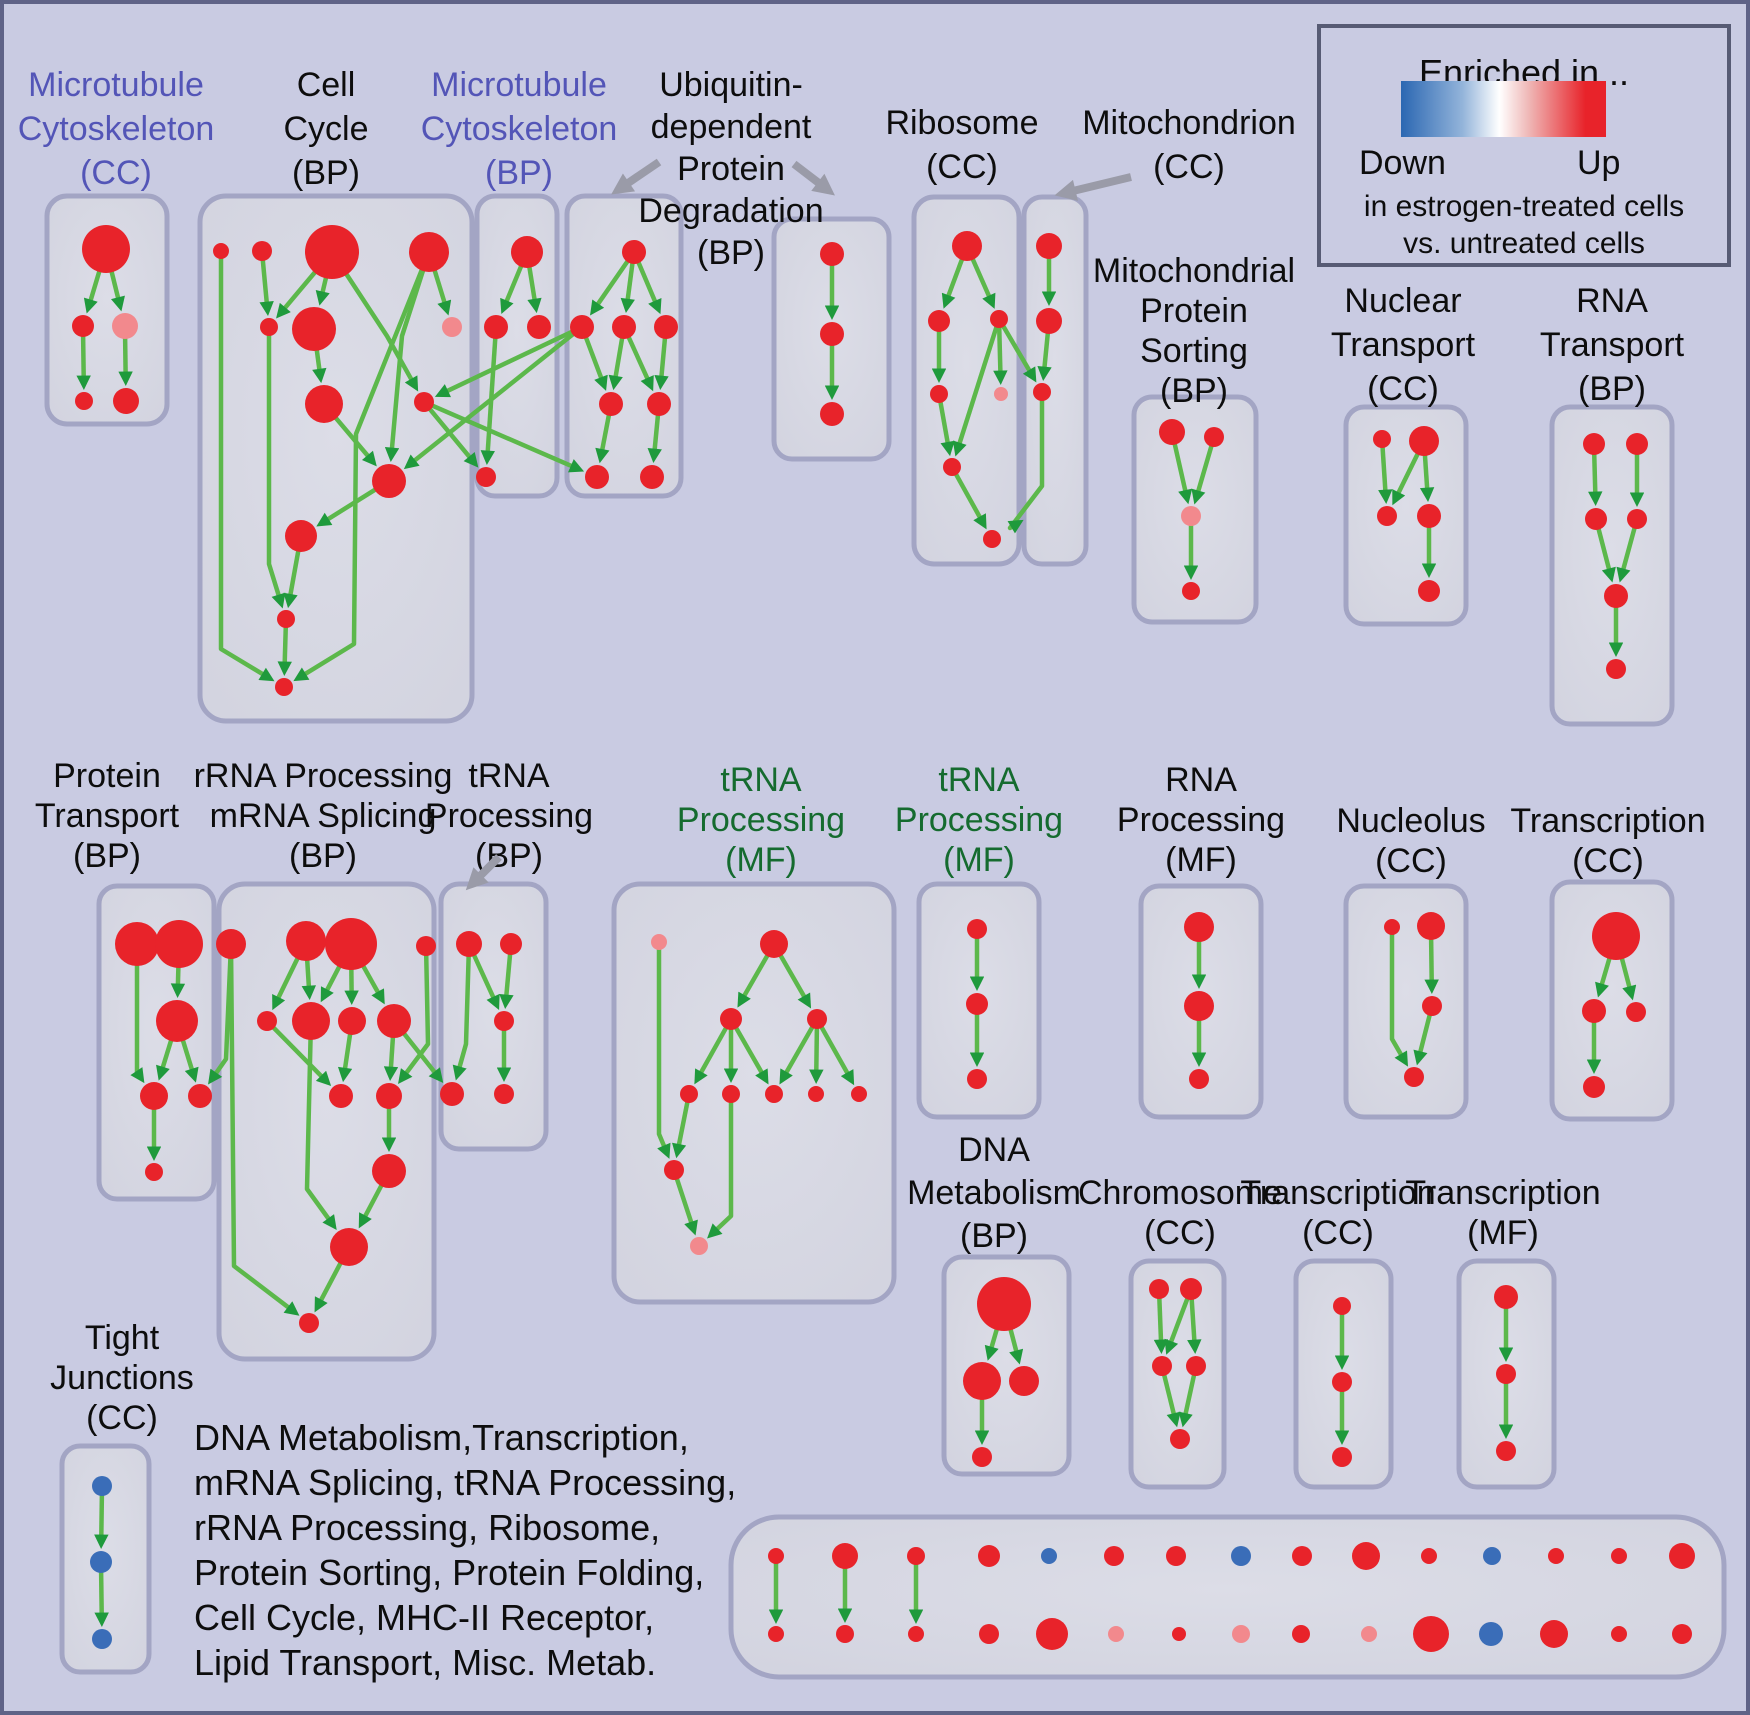 Image resolution: width=1750 pixels, height=1715 pixels. I want to click on legend-up-label: Up, so click(1599, 163).